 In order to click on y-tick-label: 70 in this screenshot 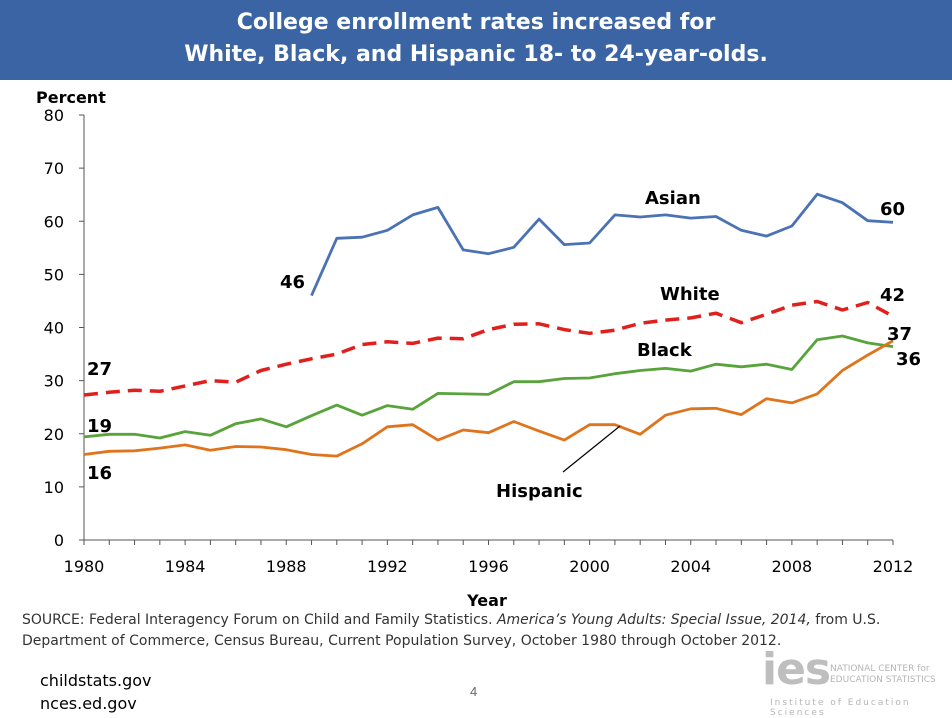, I will do `click(54, 168)`.